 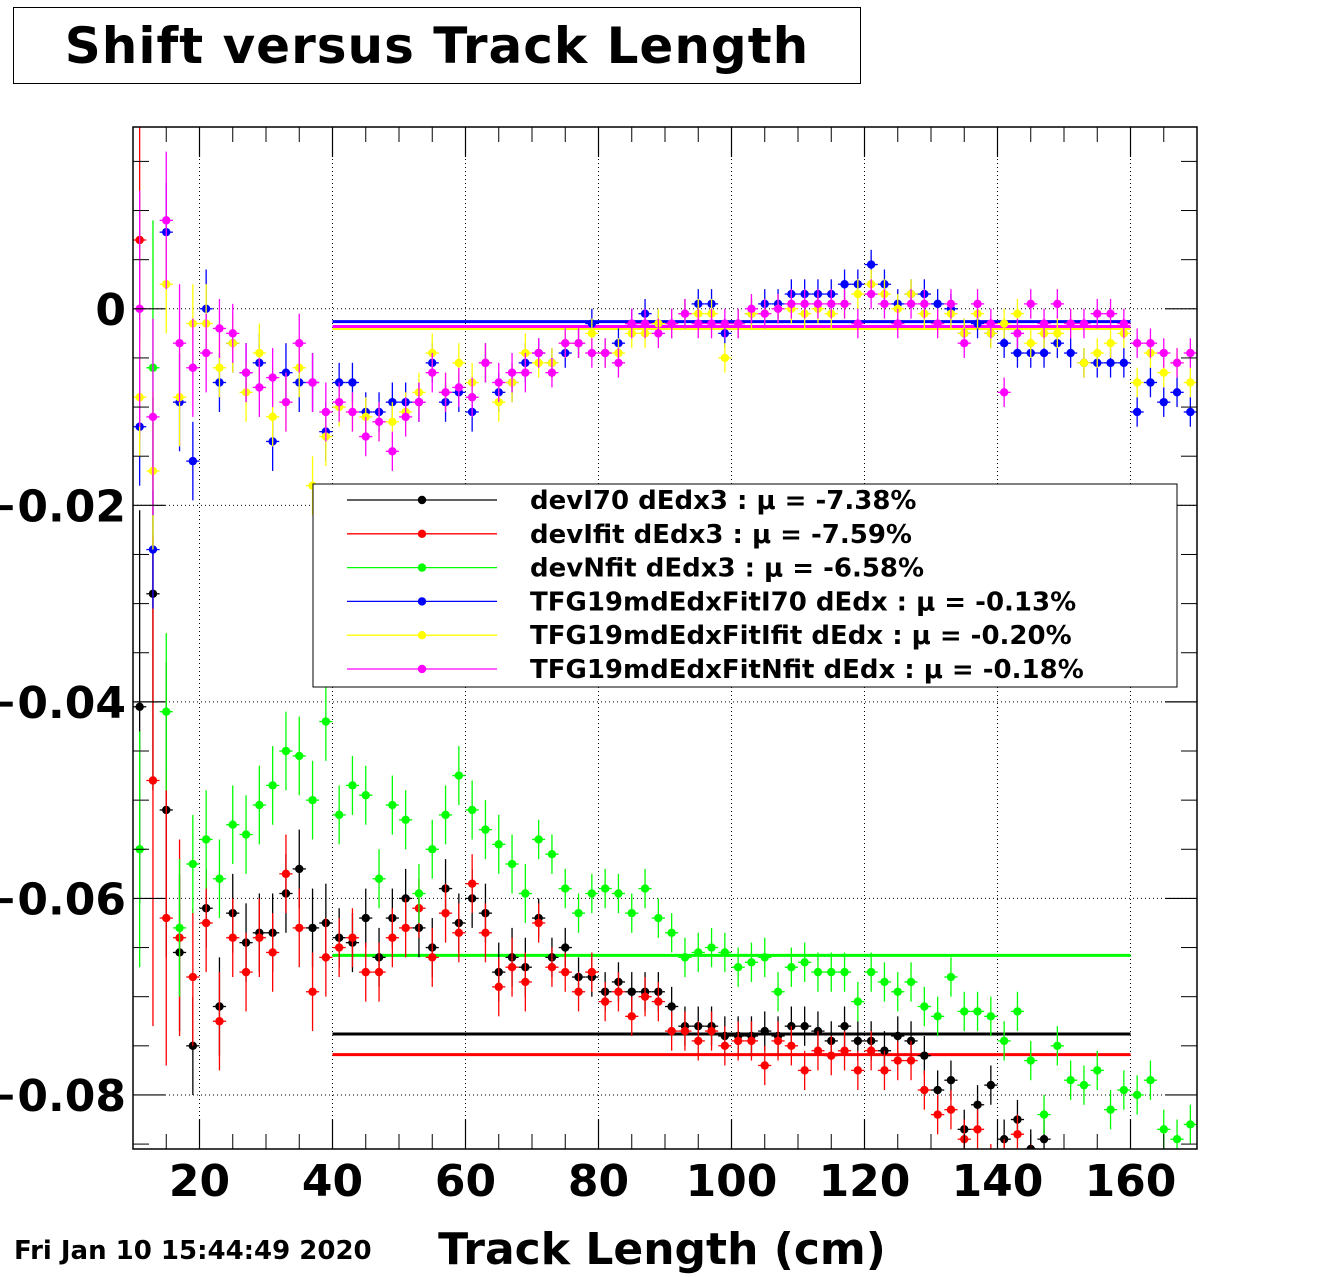 I want to click on x-axis-label: Track Length (cm), so click(x=662, y=1249).